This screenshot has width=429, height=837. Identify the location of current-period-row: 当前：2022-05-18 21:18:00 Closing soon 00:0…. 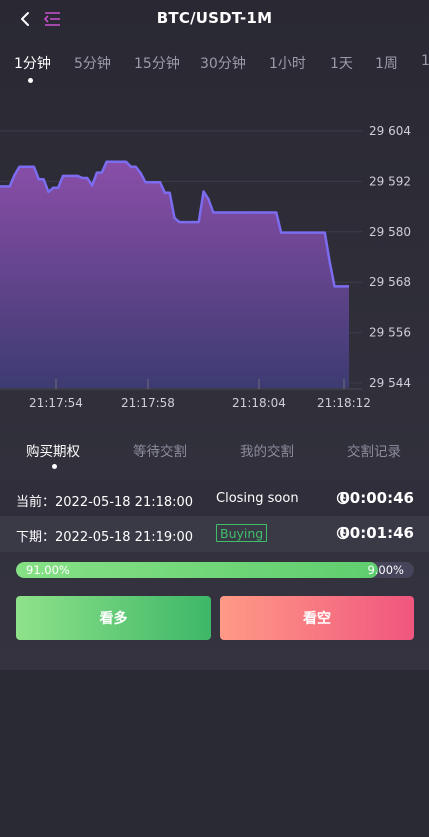
(214, 499).